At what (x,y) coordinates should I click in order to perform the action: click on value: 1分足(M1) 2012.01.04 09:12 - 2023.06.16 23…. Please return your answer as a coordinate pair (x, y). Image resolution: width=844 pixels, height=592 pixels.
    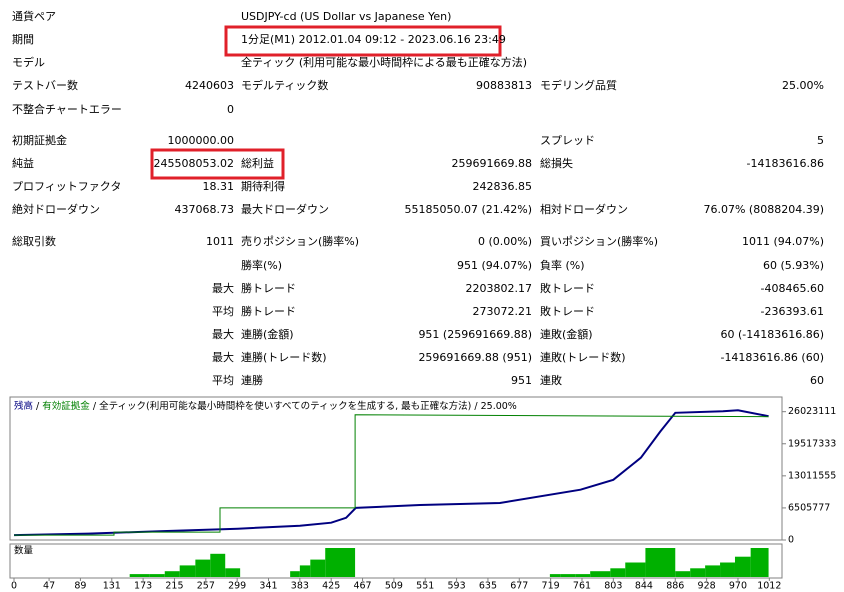
    Looking at the image, I should click on (373, 39).